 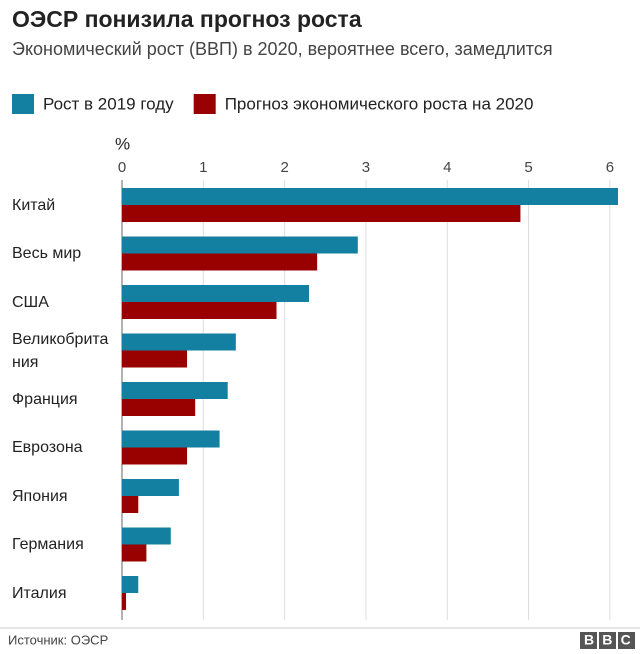 What do you see at coordinates (284, 167) in the screenshot?
I see `x-tick-label: 2` at bounding box center [284, 167].